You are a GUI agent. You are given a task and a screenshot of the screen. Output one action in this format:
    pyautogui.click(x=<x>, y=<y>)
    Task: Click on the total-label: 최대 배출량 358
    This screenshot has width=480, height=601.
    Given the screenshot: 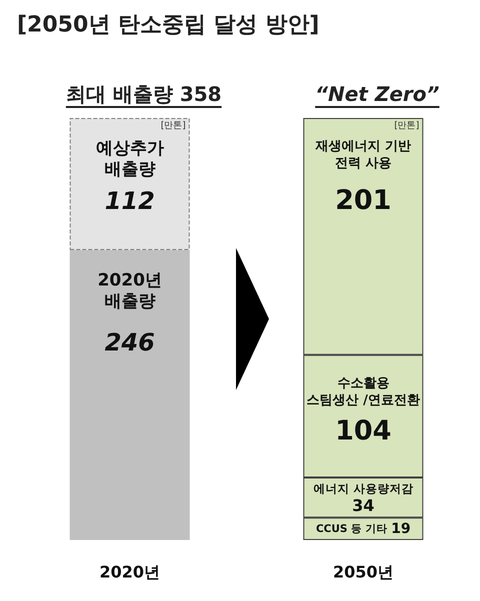 What is the action you would take?
    pyautogui.click(x=144, y=94)
    